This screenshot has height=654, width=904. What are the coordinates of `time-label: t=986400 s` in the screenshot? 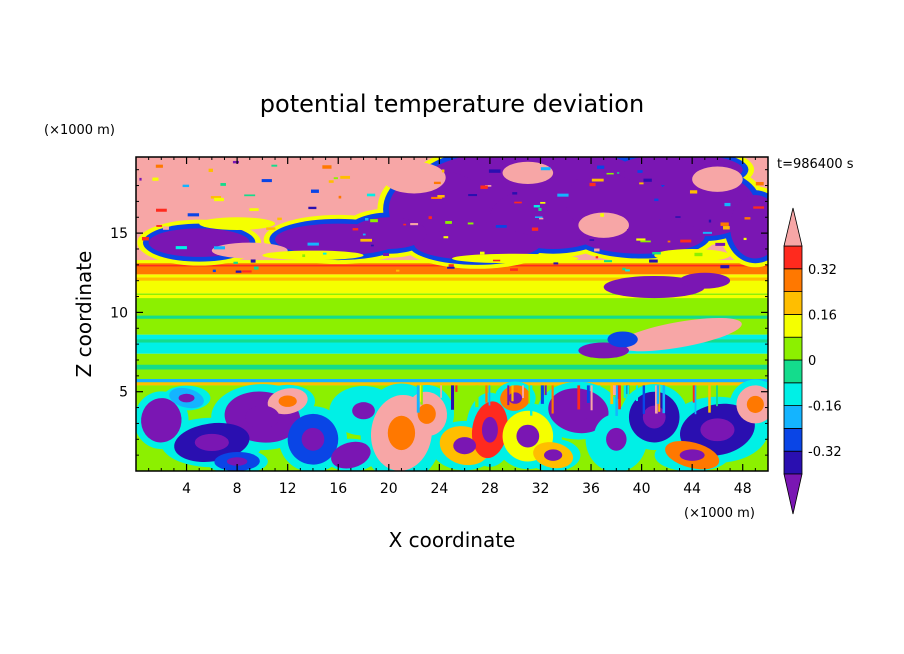 It's located at (815, 164).